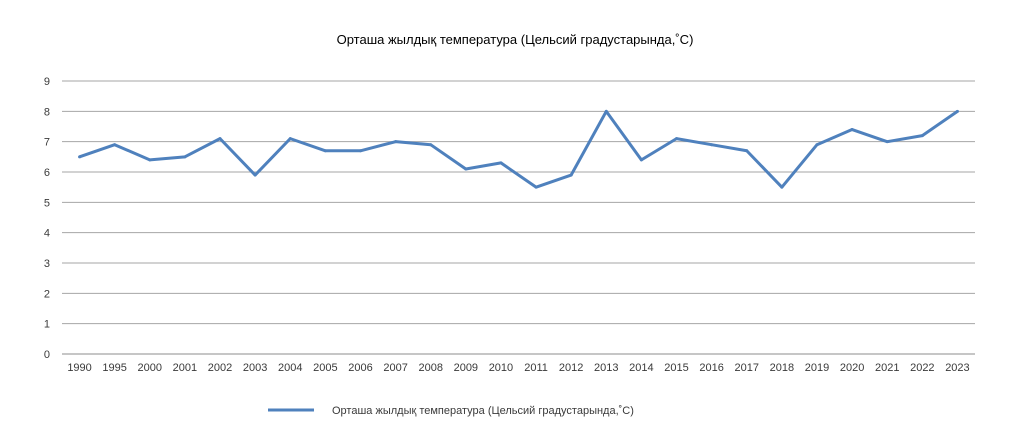 This screenshot has width=1031, height=441. I want to click on y-tick-label: 3, so click(47, 264).